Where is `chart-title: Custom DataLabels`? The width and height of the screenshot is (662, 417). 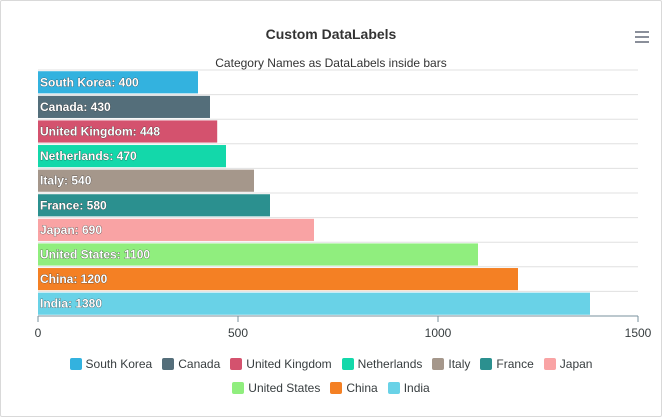
chart-title: Custom DataLabels is located at coordinates (331, 34).